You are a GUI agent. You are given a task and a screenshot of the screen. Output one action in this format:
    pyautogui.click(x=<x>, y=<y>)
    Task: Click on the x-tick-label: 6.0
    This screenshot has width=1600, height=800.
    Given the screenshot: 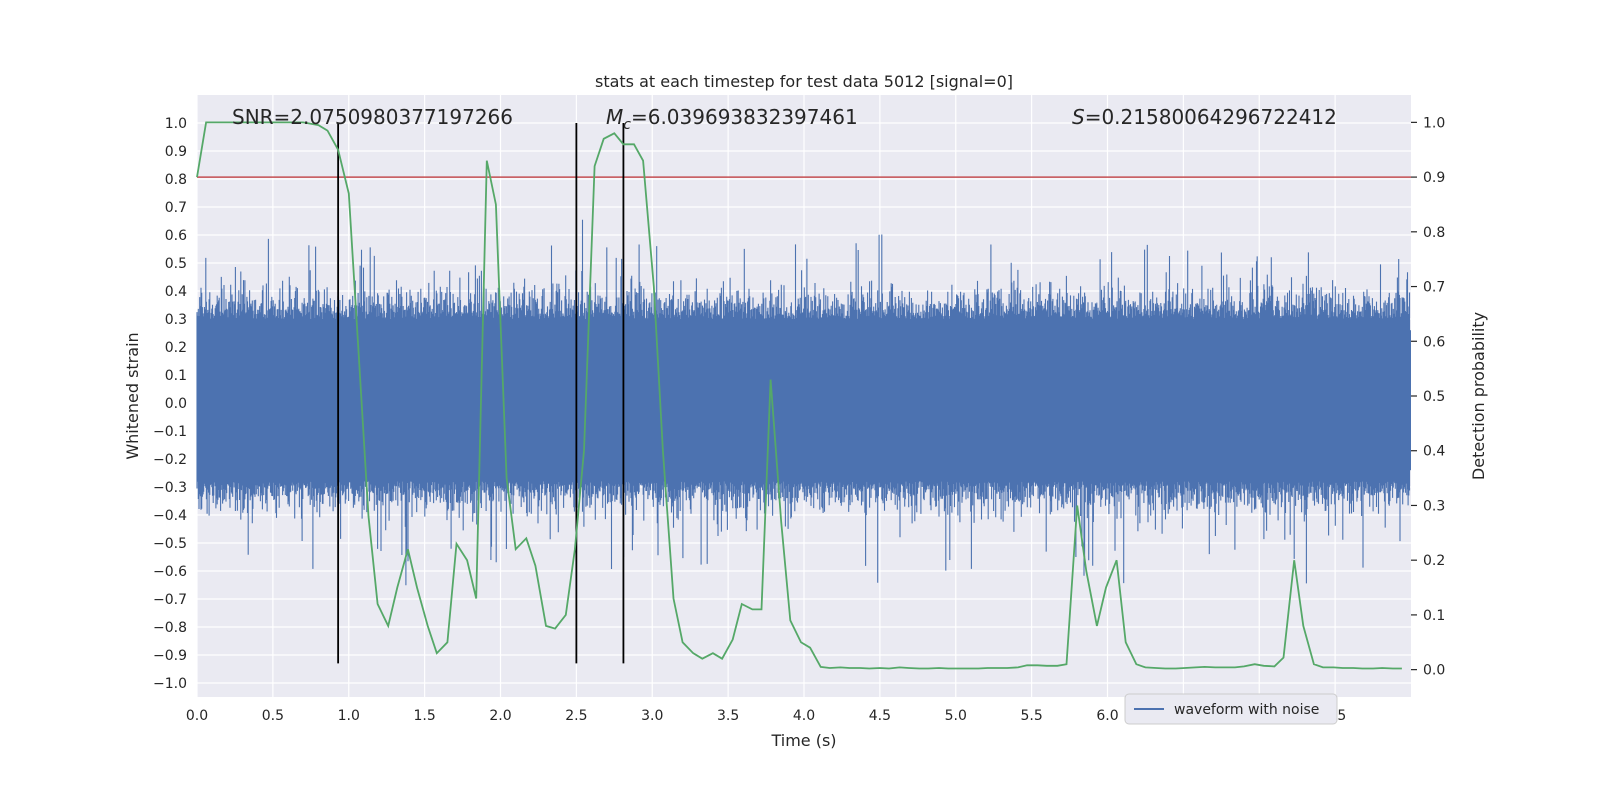 What is the action you would take?
    pyautogui.click(x=1107, y=716)
    